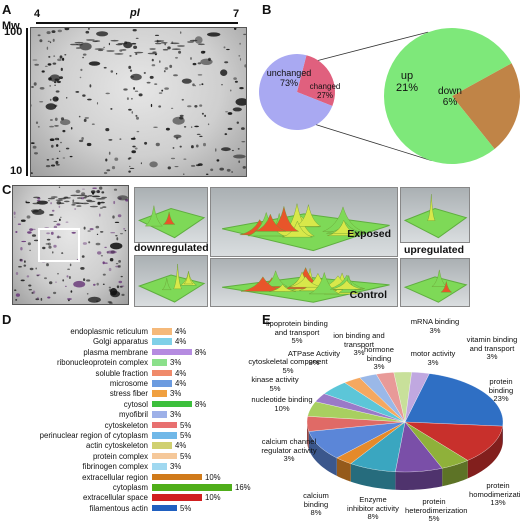 The height and width of the screenshot is (524, 520). Describe the element at coordinates (492, 344) in the screenshot. I see `pie-e-label-name: vitamin binding and transport` at that location.